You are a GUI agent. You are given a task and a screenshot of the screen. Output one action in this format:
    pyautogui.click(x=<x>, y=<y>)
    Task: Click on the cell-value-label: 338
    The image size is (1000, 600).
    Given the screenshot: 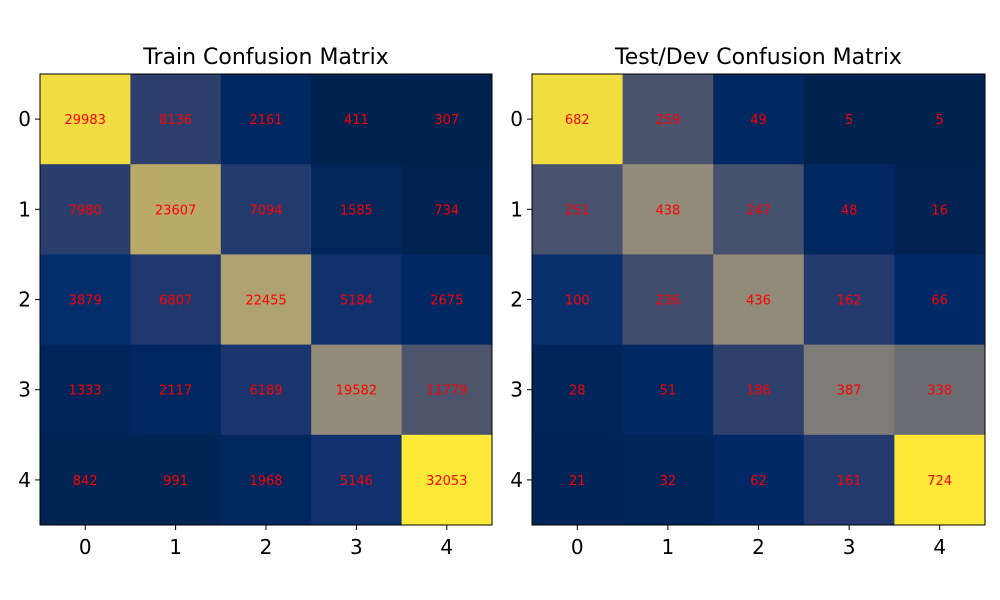 What is the action you would take?
    pyautogui.click(x=939, y=391)
    